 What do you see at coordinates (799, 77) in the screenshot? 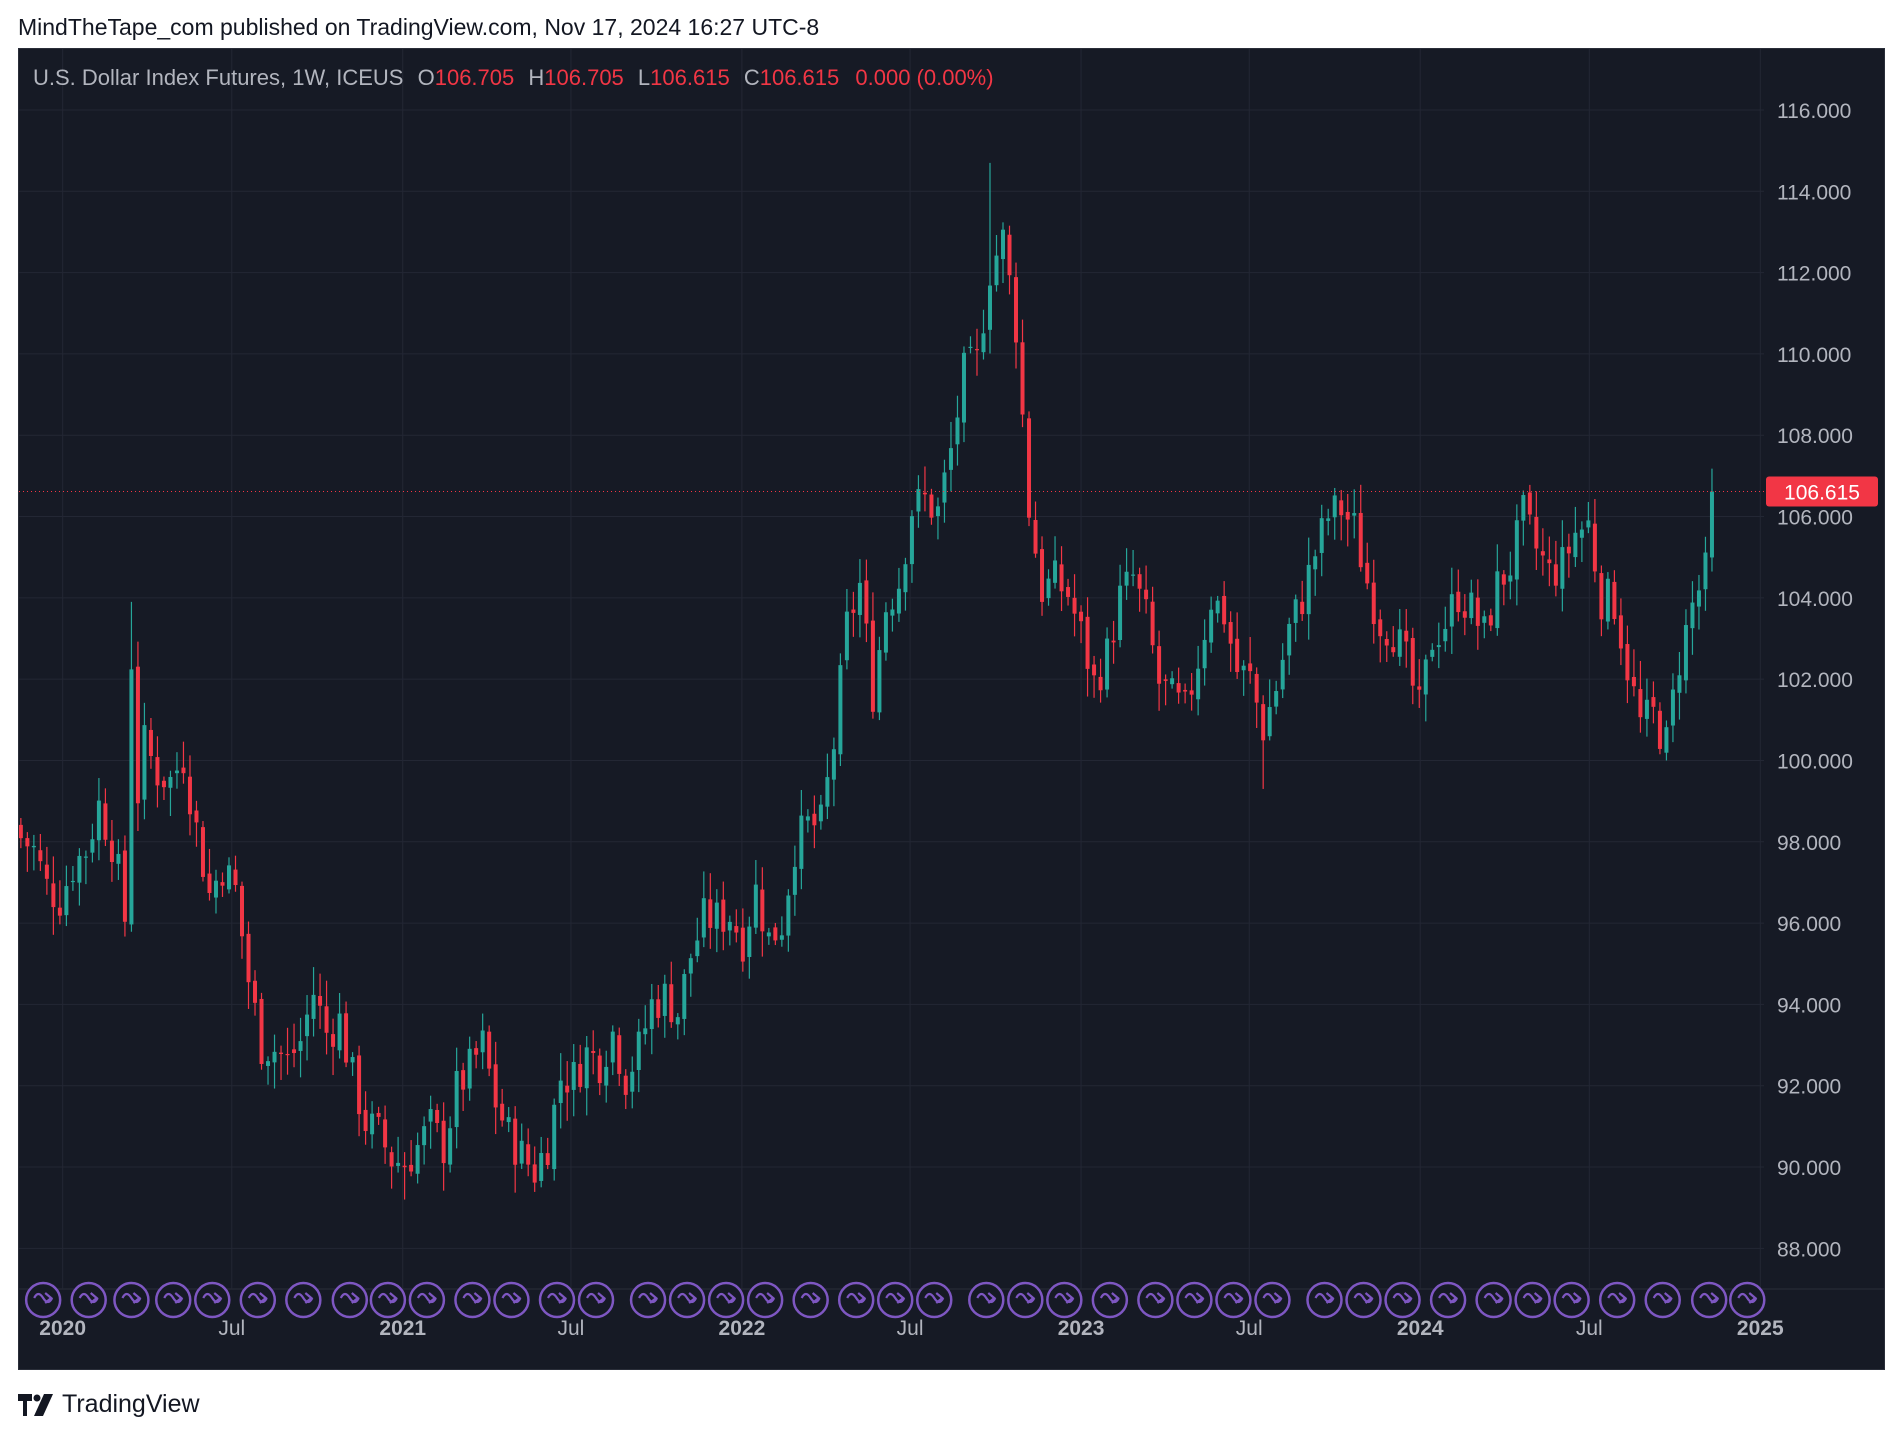
I see `close-value: 106.615` at bounding box center [799, 77].